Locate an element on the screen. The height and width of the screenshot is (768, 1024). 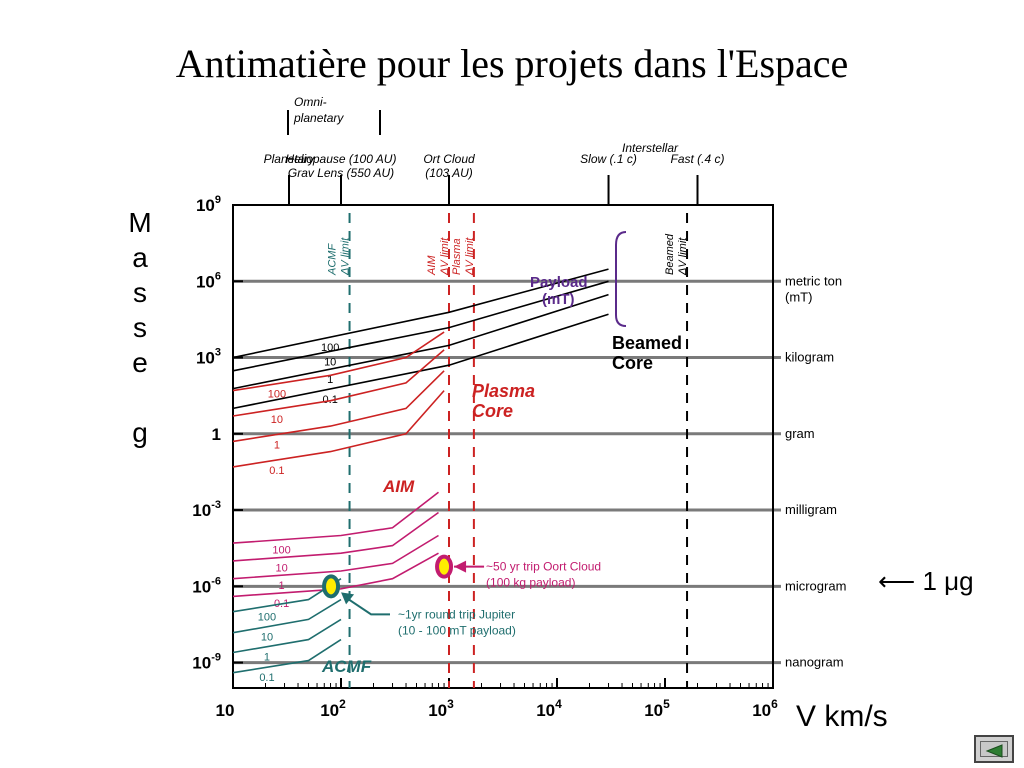
x-tick-label: 10 is located at coordinates (225, 710).